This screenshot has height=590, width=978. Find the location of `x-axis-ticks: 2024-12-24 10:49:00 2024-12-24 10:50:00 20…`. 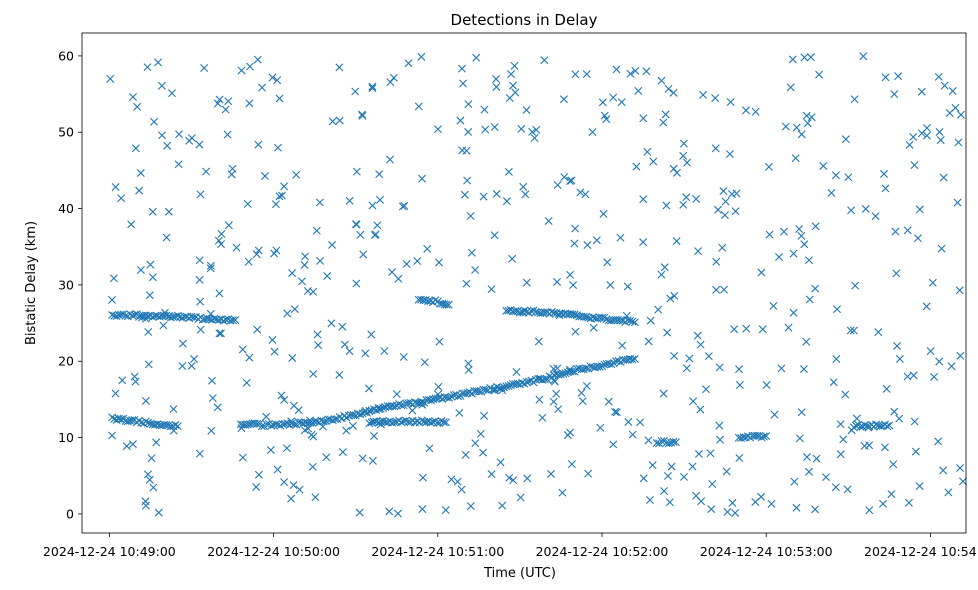

x-axis-ticks: 2024-12-24 10:49:00 2024-12-24 10:50:00 20… is located at coordinates (510, 546).